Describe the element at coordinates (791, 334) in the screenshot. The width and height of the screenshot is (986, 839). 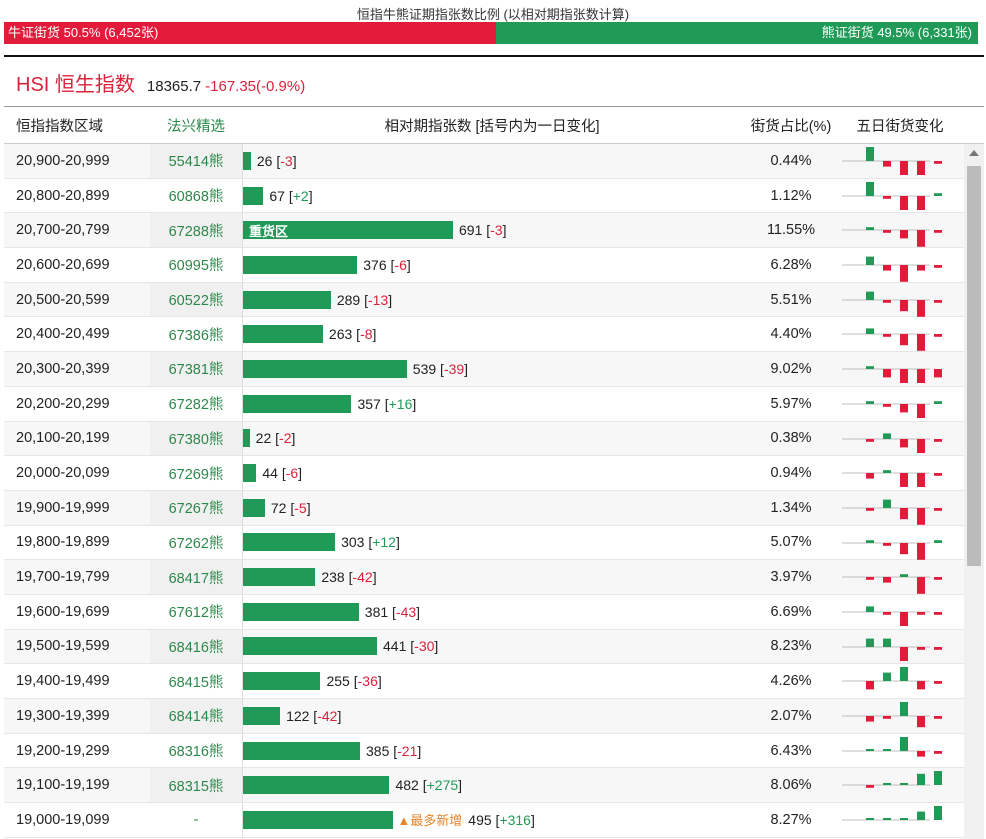
I see `share-pct: 4.40%` at that location.